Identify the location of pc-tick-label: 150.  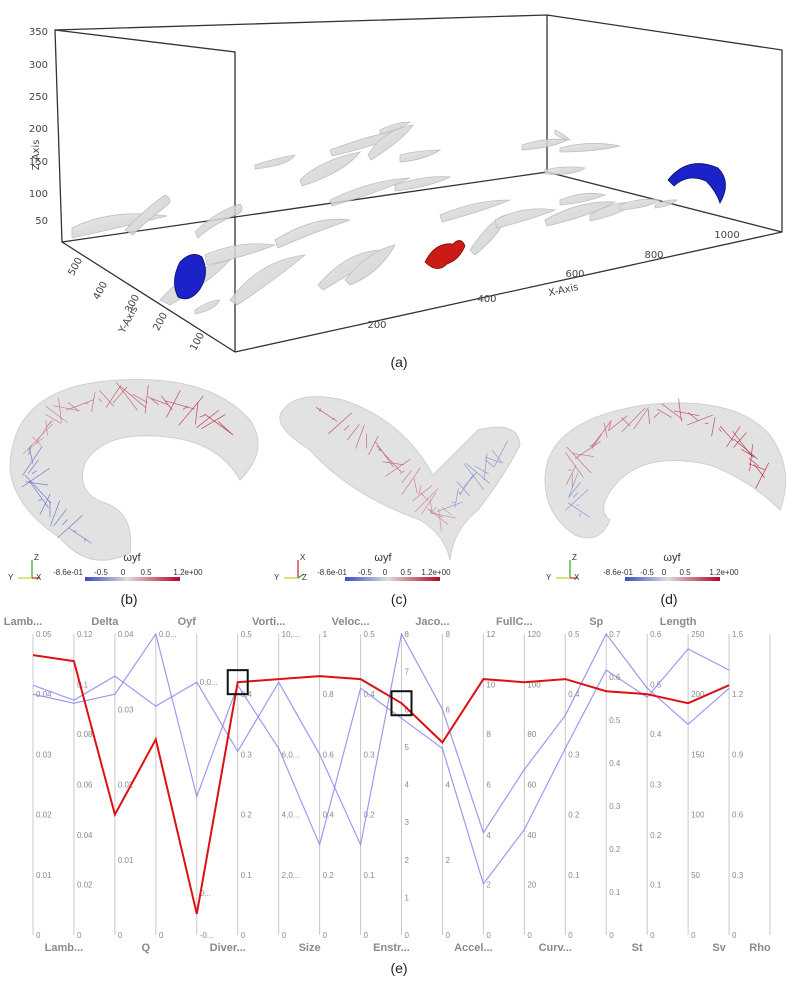
(698, 754).